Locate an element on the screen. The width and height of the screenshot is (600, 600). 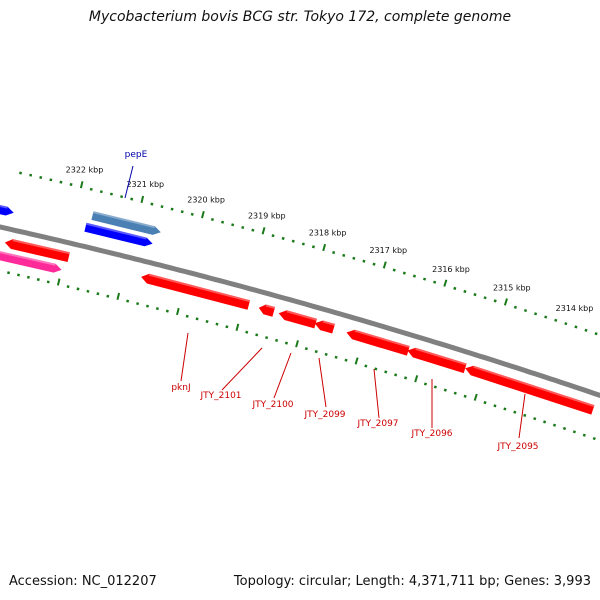
gene-label-jty-2095: JTY_2095 is located at coordinates (517, 447).